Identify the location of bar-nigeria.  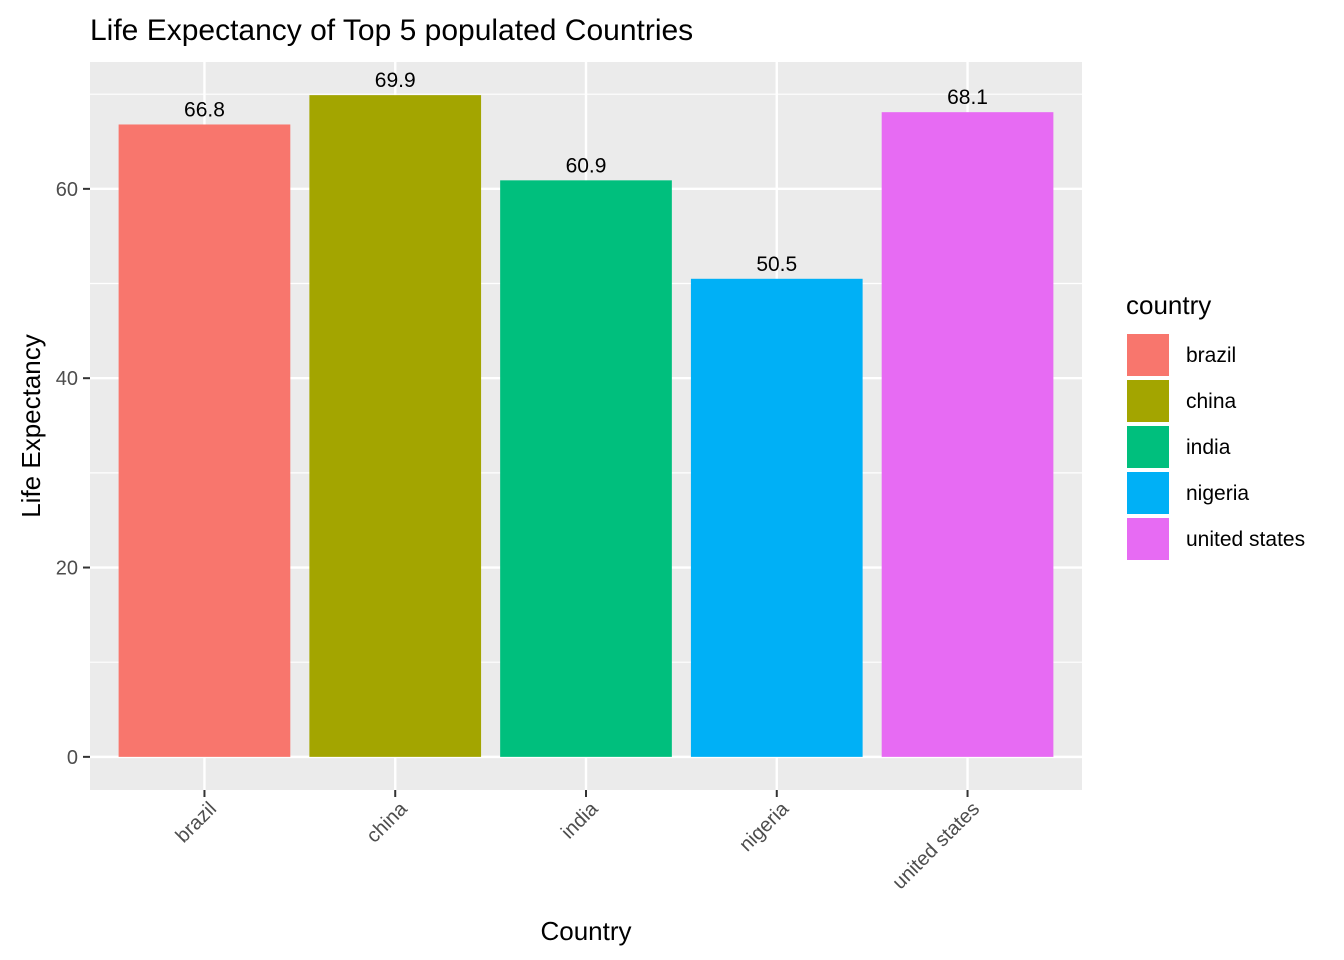
(776, 517).